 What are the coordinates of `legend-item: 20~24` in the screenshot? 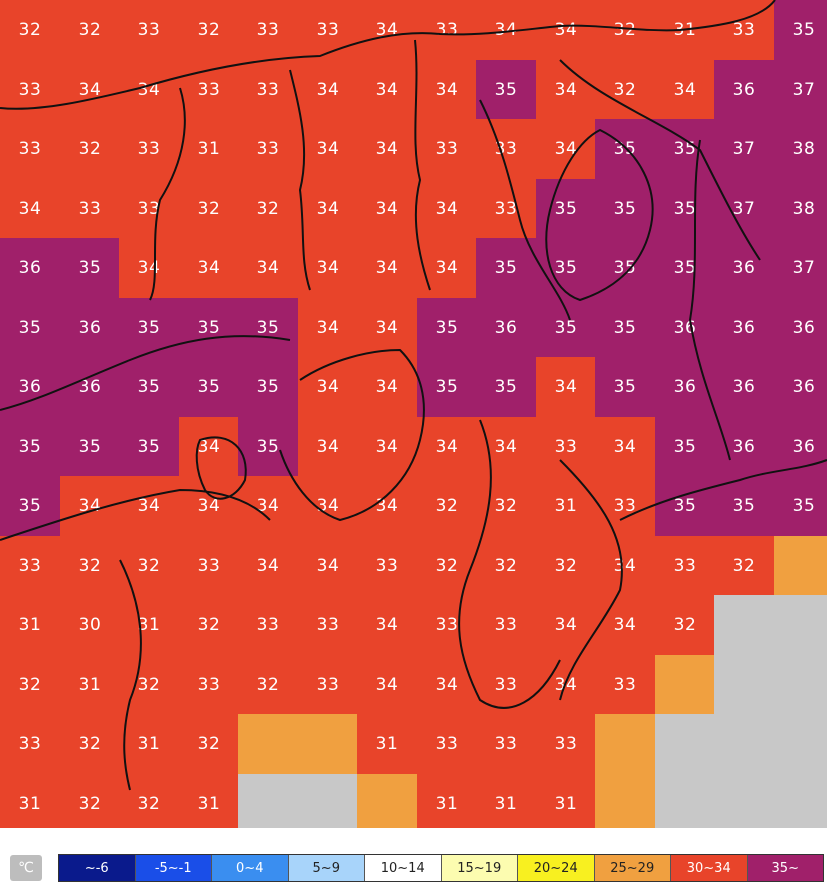 It's located at (556, 868).